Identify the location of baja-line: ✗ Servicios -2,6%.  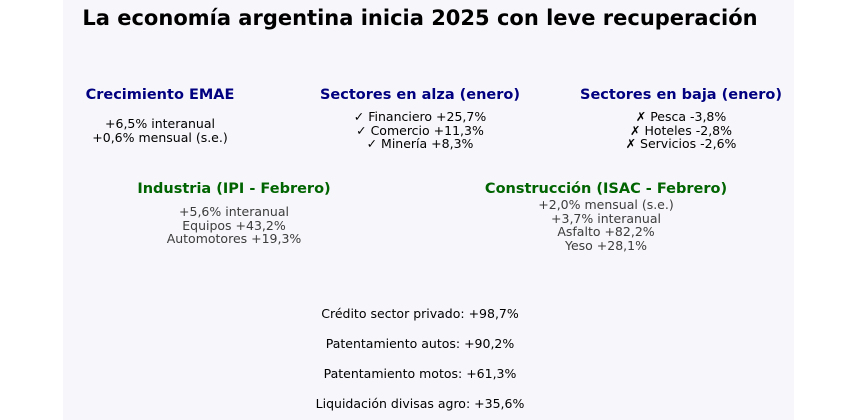
(681, 143).